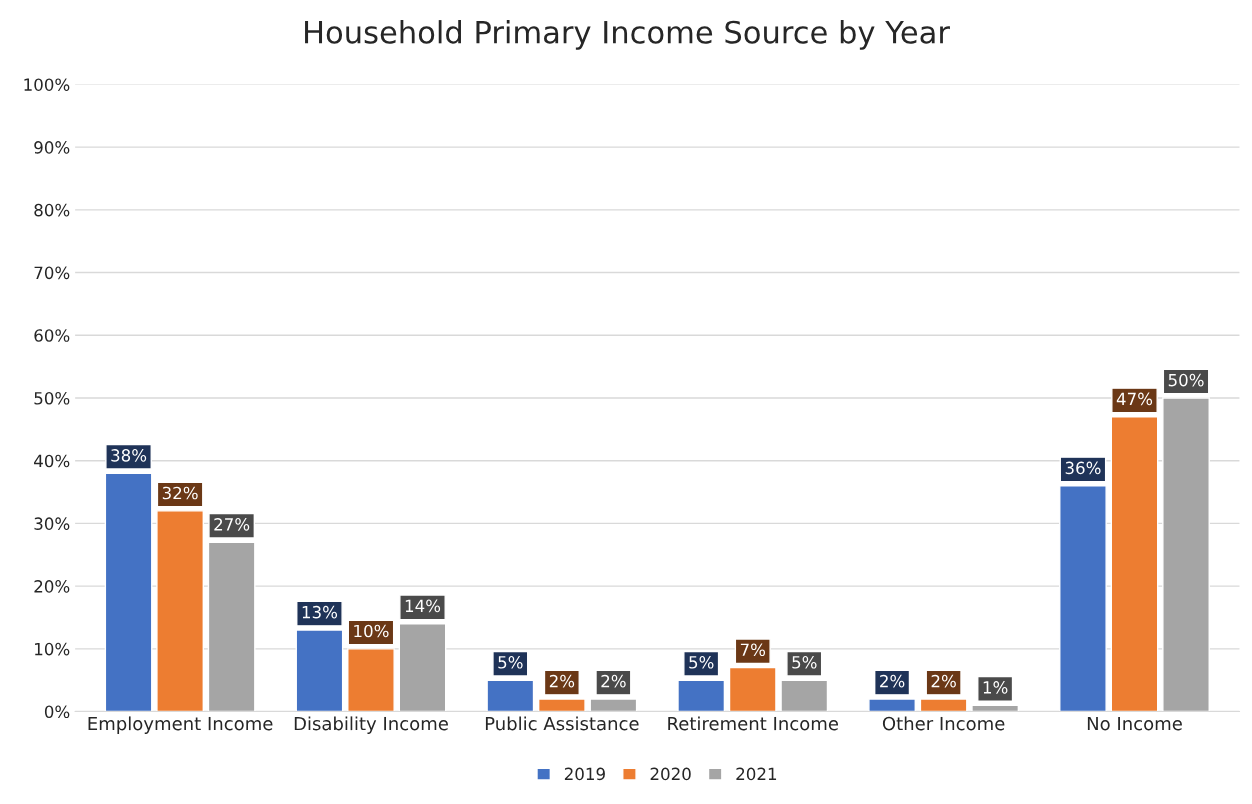 This screenshot has height=804, width=1252. Describe the element at coordinates (52, 461) in the screenshot. I see `y-tick-label: 40%` at that location.